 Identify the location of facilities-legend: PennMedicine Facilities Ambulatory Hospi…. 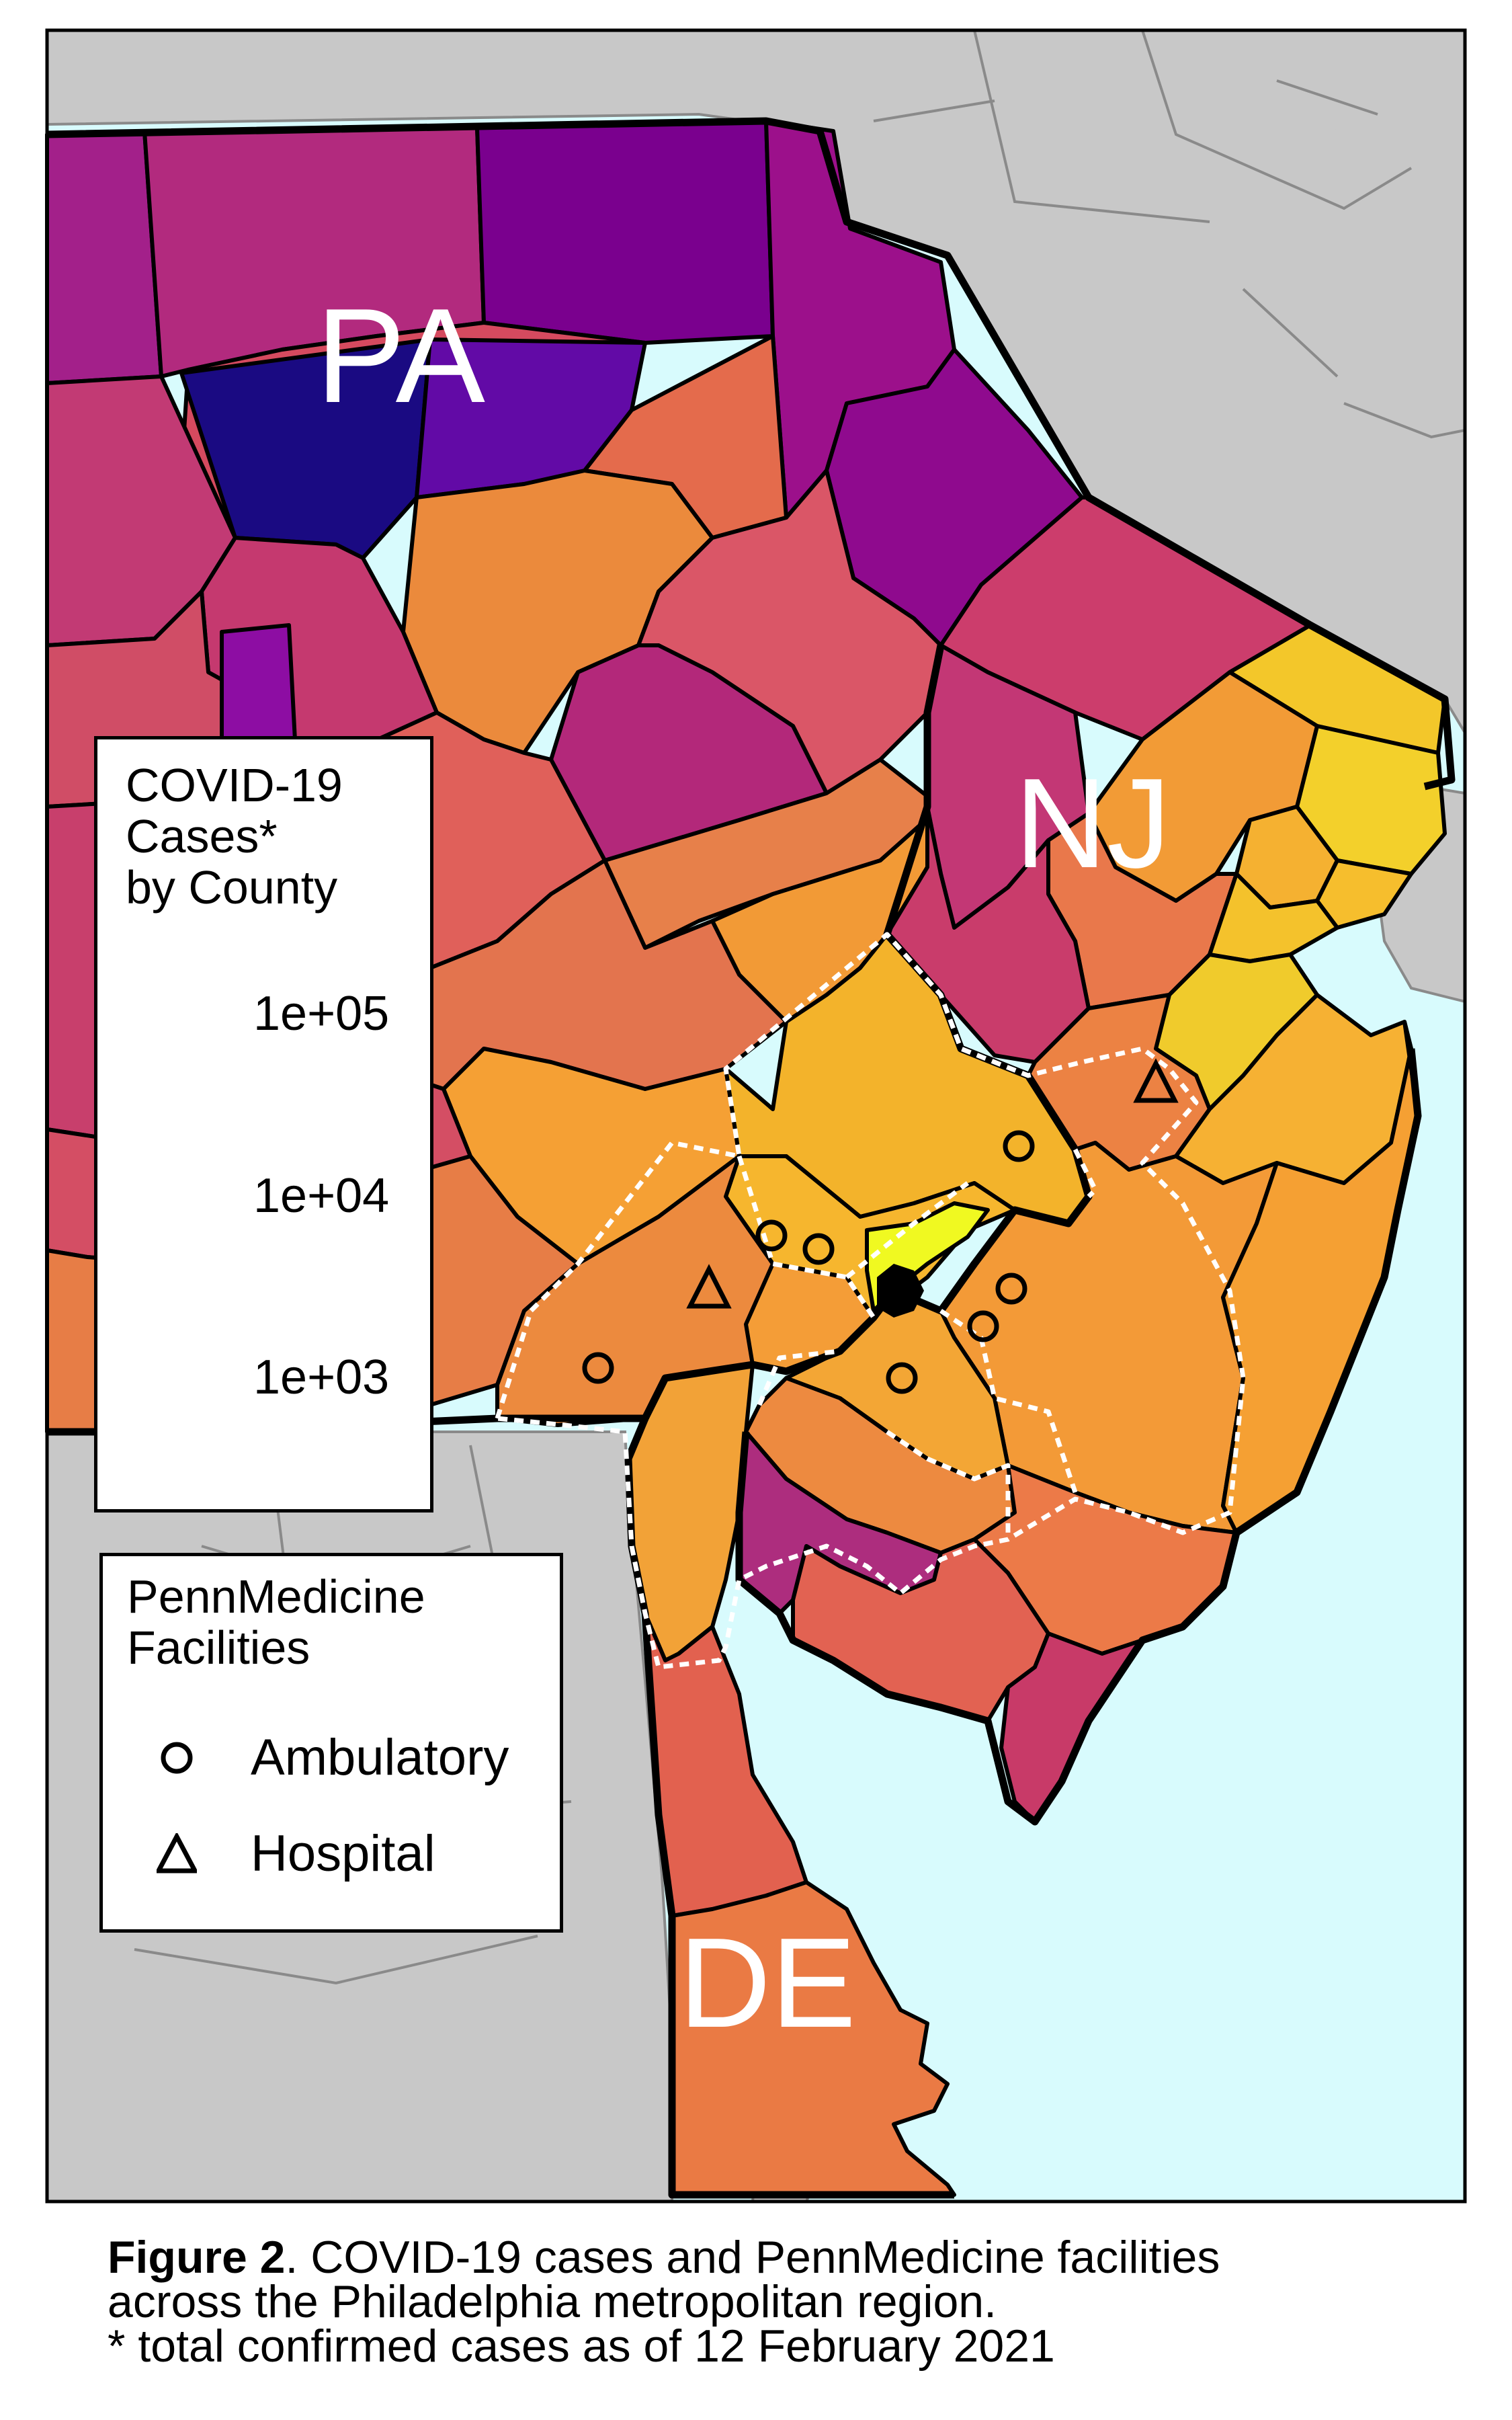
(331, 1743).